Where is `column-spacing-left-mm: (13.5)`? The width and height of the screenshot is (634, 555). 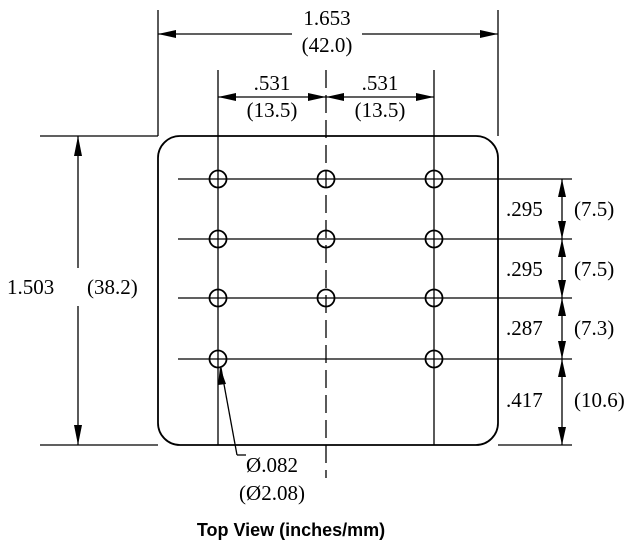 column-spacing-left-mm: (13.5) is located at coordinates (272, 110).